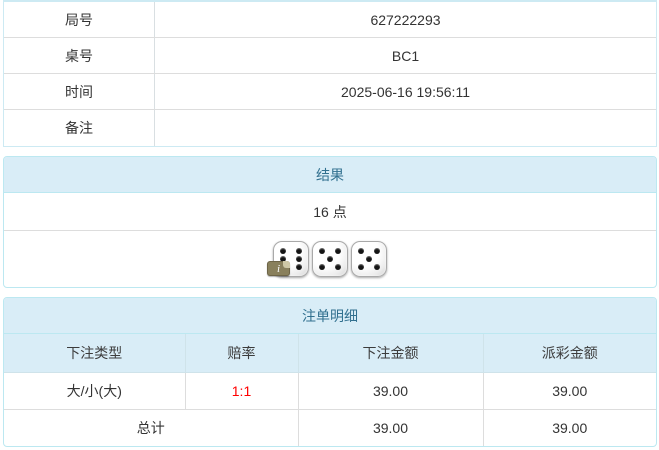 This screenshot has width=659, height=450. What do you see at coordinates (79, 91) in the screenshot?
I see `time-label: 时间` at bounding box center [79, 91].